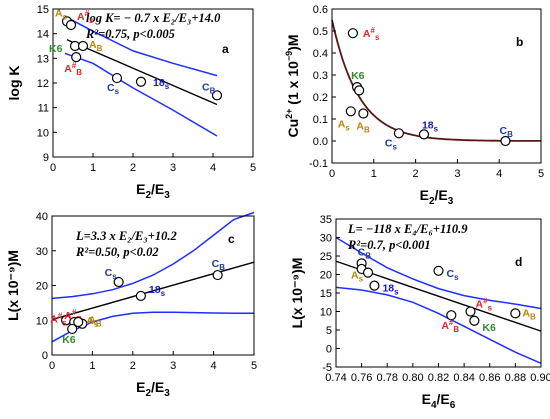 The height and width of the screenshot is (419, 550). Describe the element at coordinates (518, 262) in the screenshot. I see `panel-letter: d` at that location.